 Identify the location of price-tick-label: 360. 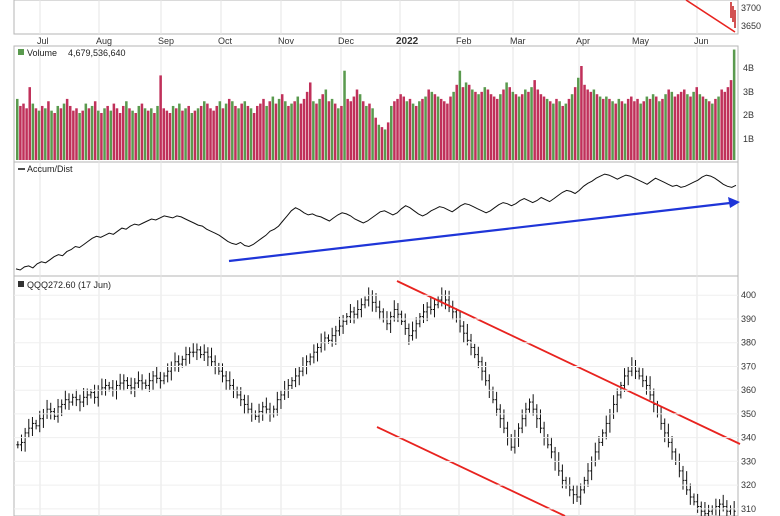
(748, 390).